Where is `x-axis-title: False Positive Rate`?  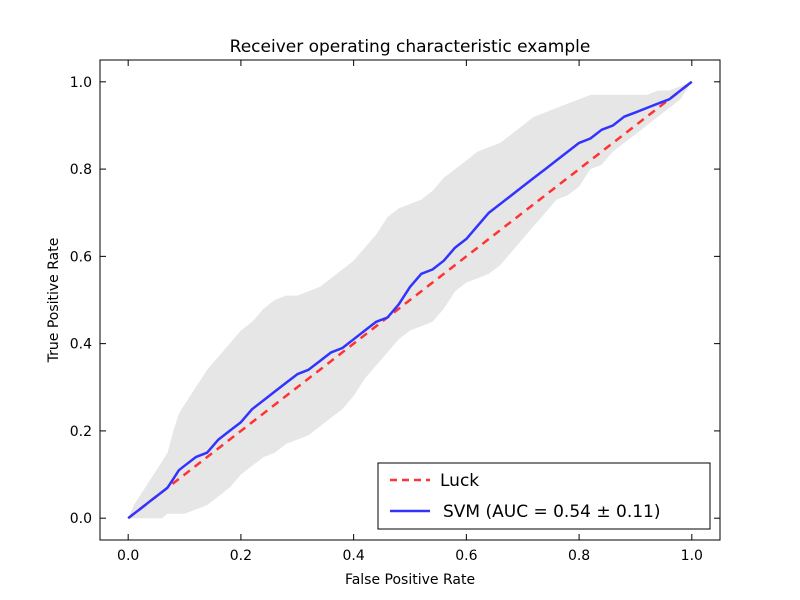
x-axis-title: False Positive Rate is located at coordinates (410, 580).